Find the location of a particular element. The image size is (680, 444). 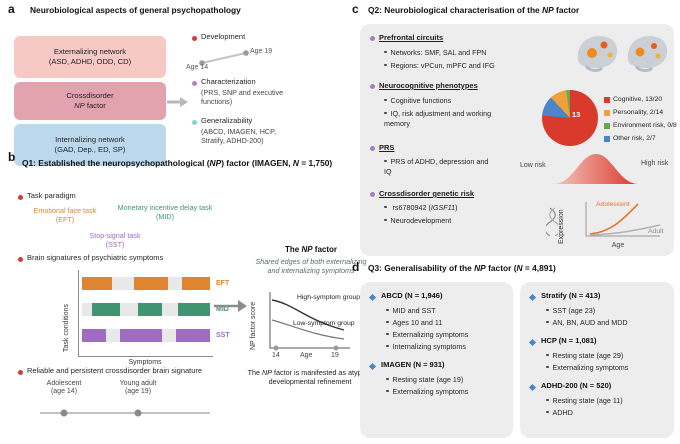

crossdisorder-line1: Crossdisorder is located at coordinates (90, 95).